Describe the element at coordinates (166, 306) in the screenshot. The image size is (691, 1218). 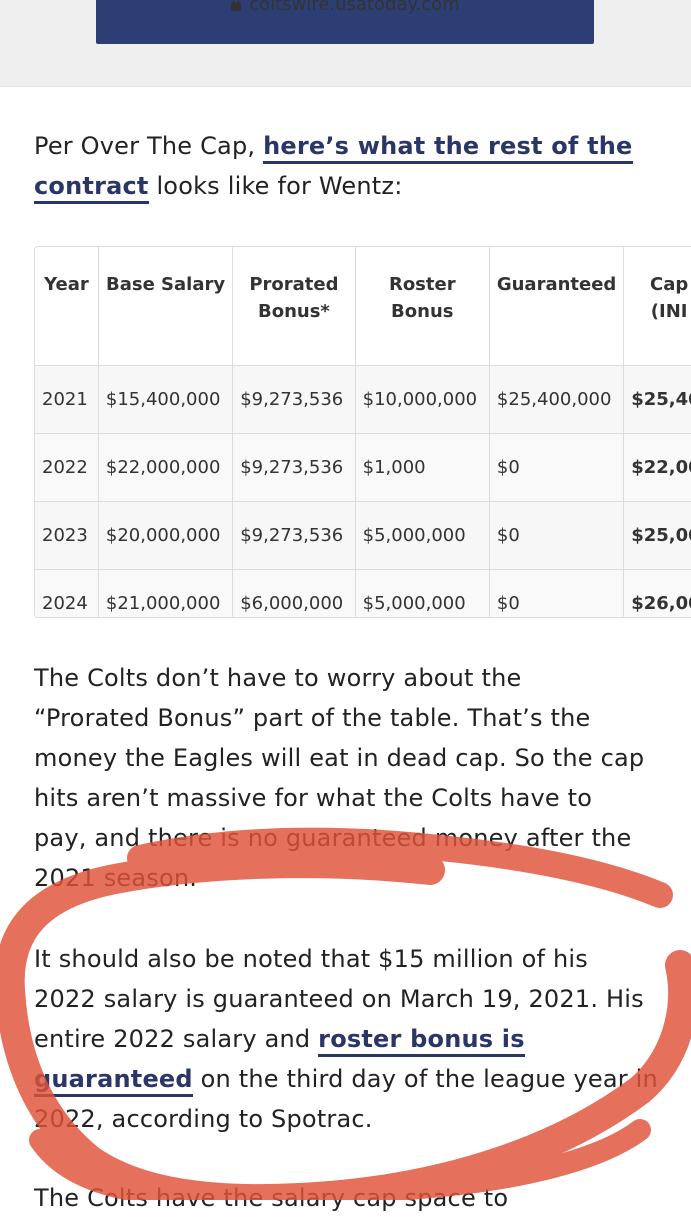
I see `header-base-salary: Base Salary` at that location.